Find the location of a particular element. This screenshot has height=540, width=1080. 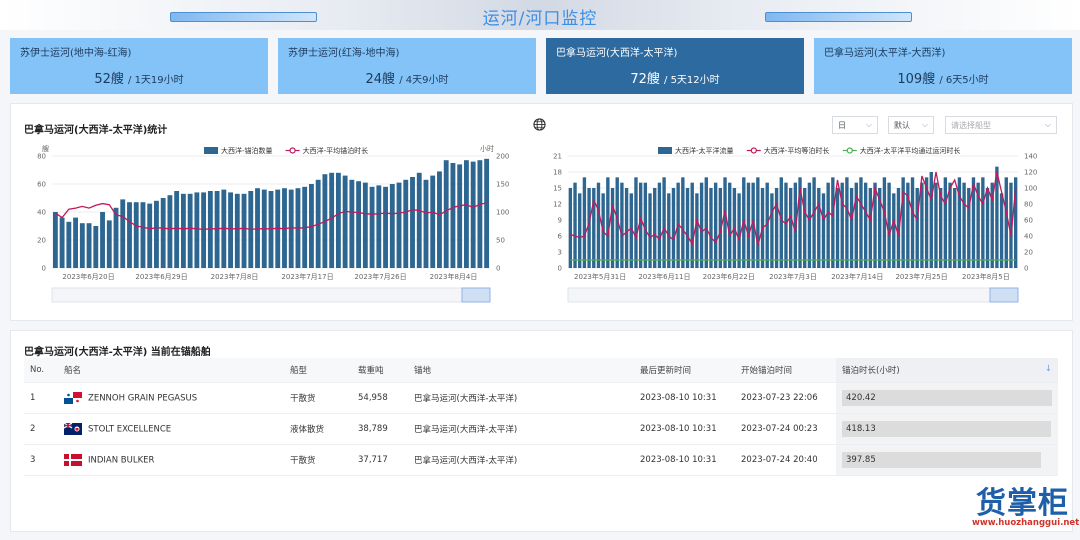

row-type: 液体散货 is located at coordinates (318, 429).